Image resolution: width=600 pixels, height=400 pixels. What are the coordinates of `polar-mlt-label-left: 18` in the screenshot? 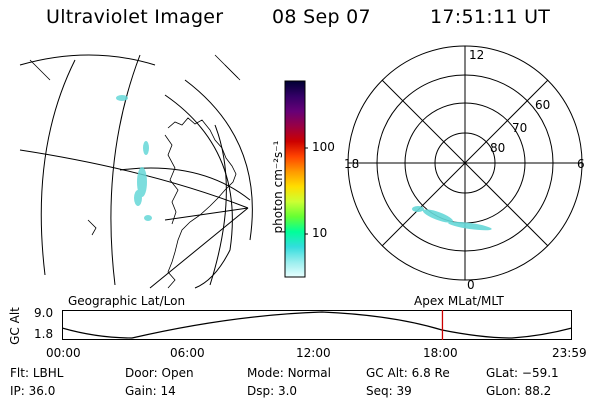 It's located at (352, 164).